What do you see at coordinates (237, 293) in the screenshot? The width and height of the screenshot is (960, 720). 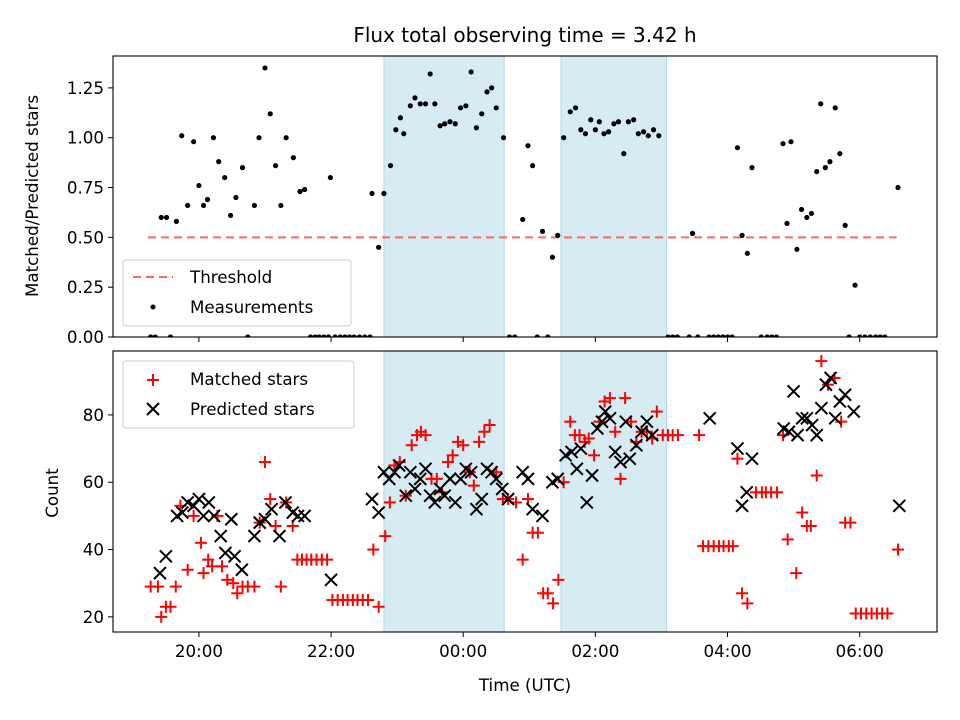 I see `ratio-legend: Threshold Measurements` at bounding box center [237, 293].